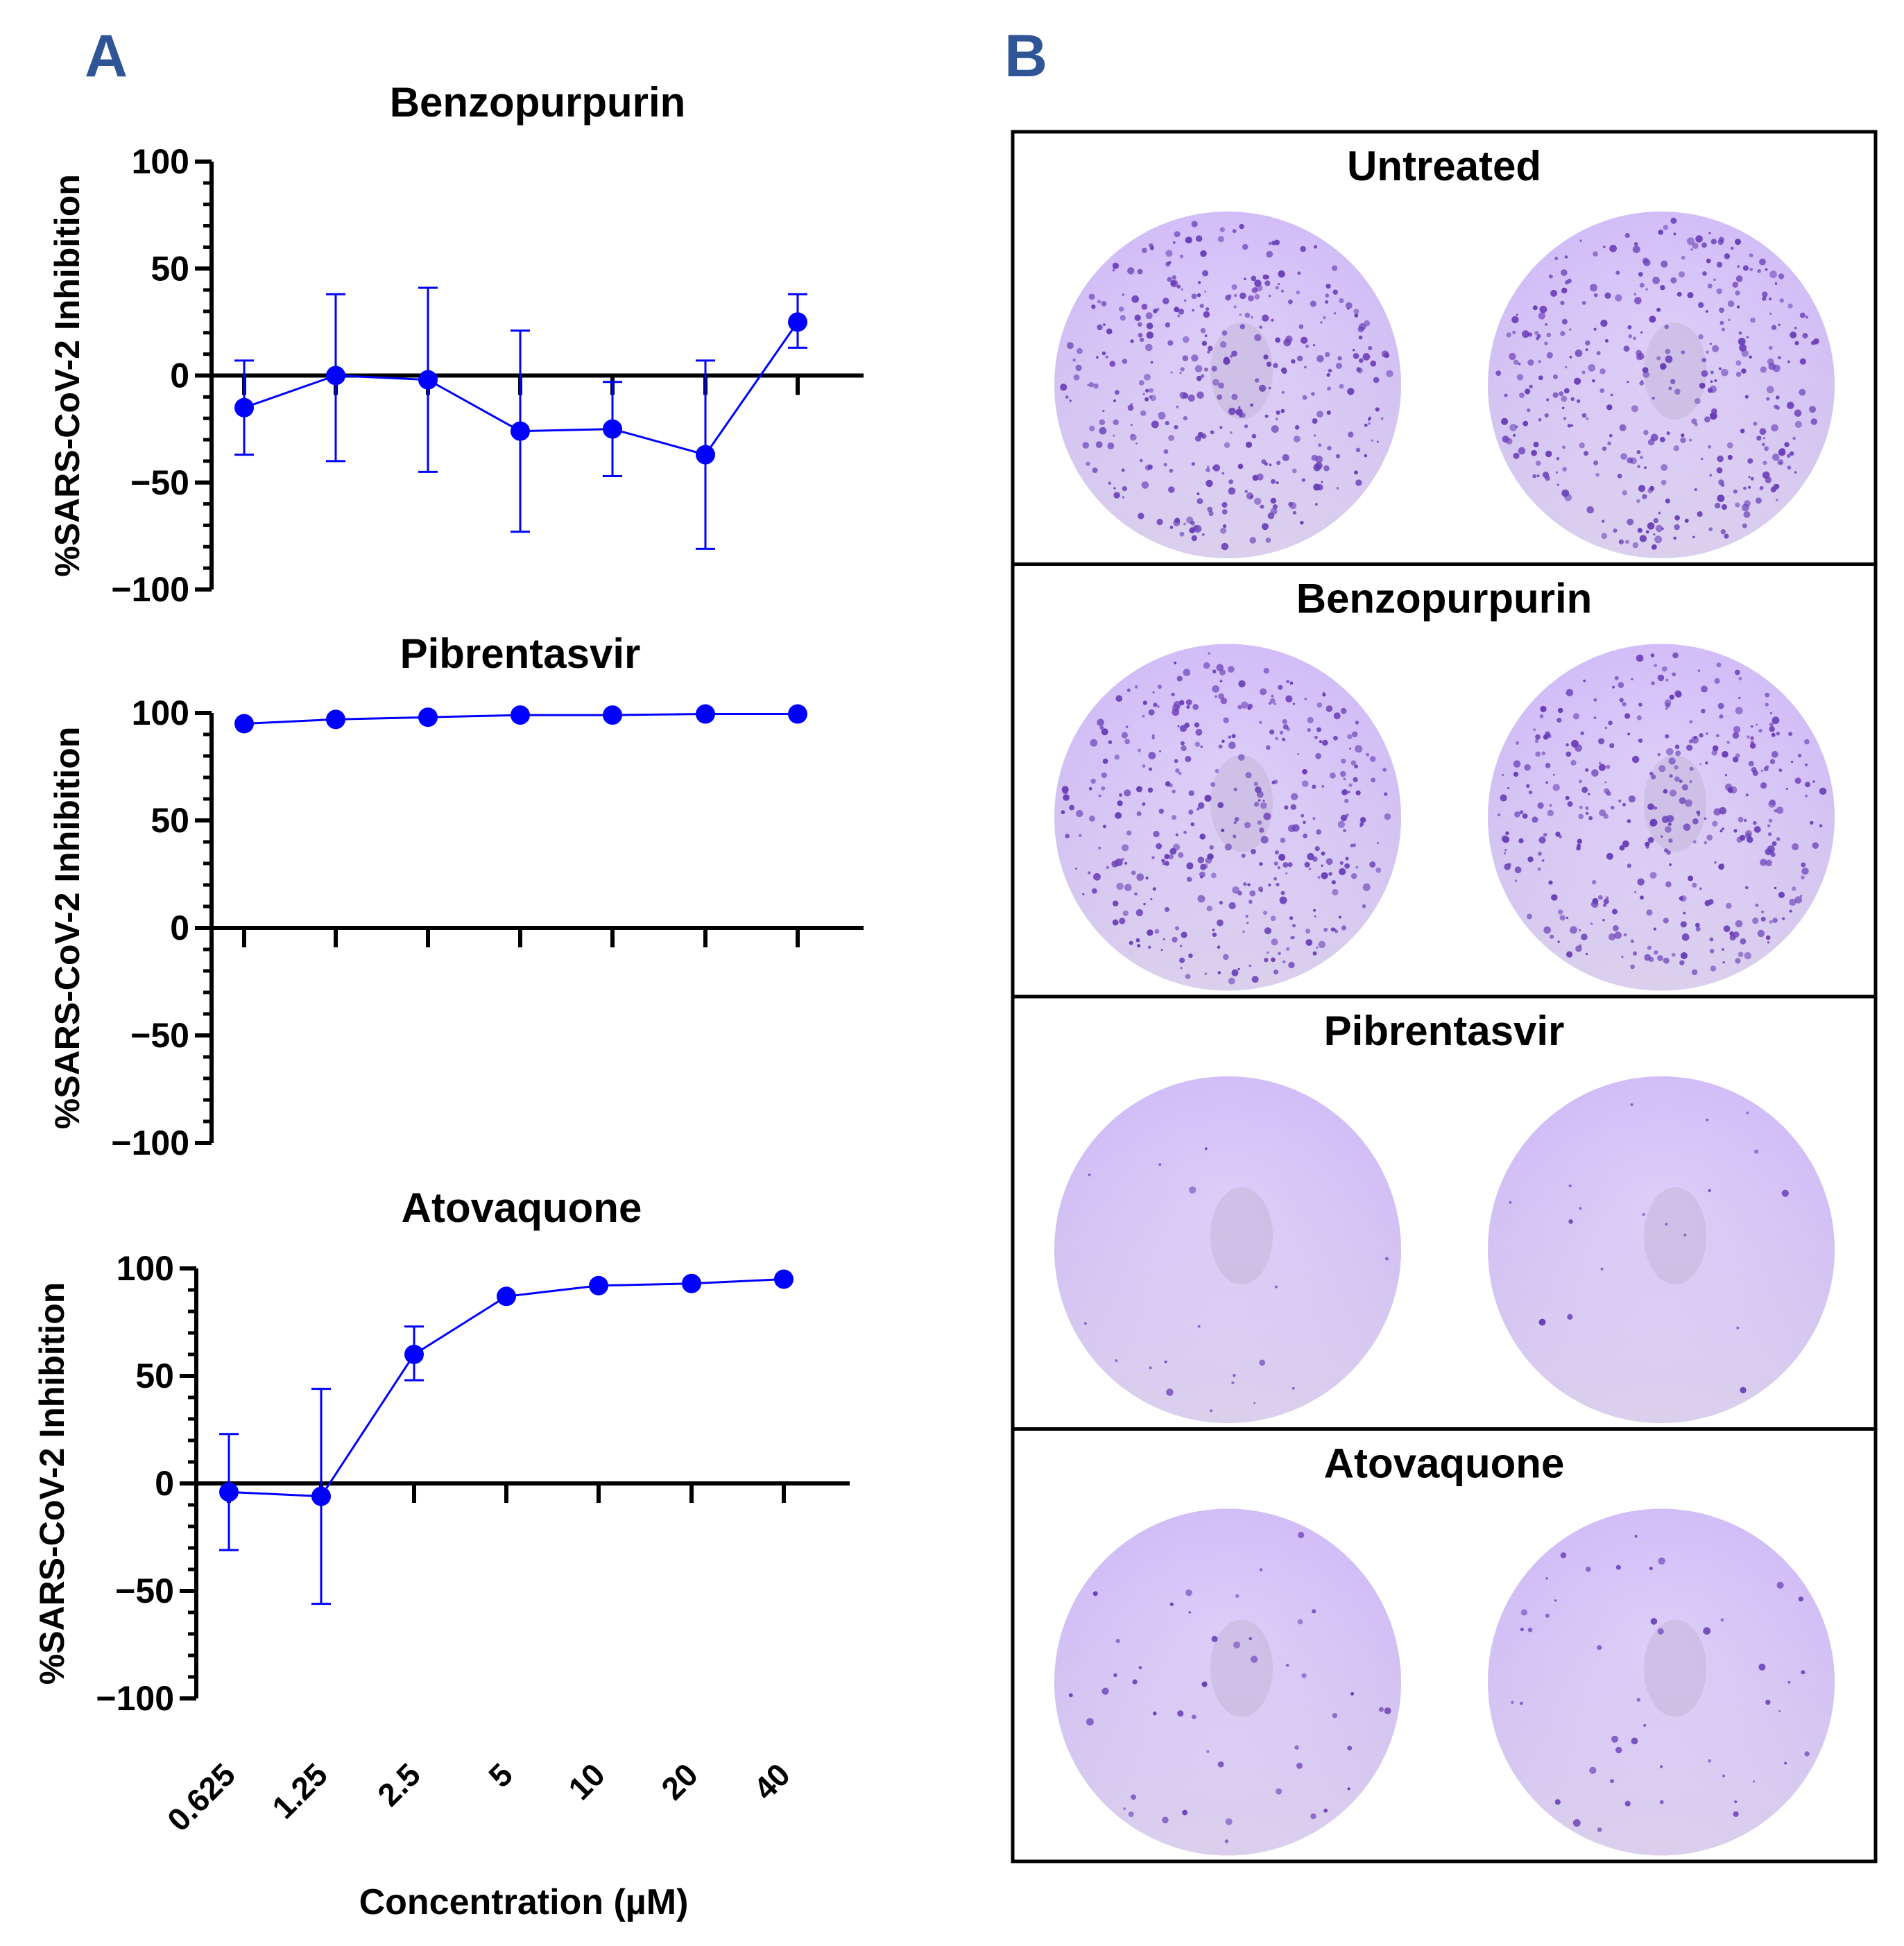  Describe the element at coordinates (500, 1775) in the screenshot. I see `x-tick-label: 5` at that location.